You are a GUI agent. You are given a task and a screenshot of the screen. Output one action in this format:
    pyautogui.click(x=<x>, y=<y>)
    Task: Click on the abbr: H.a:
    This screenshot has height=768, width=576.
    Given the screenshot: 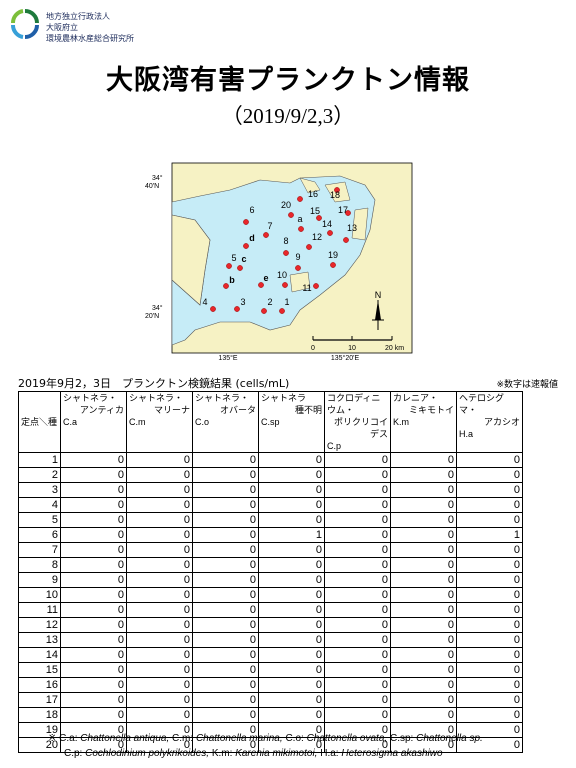 What is the action you would take?
    pyautogui.click(x=329, y=753)
    